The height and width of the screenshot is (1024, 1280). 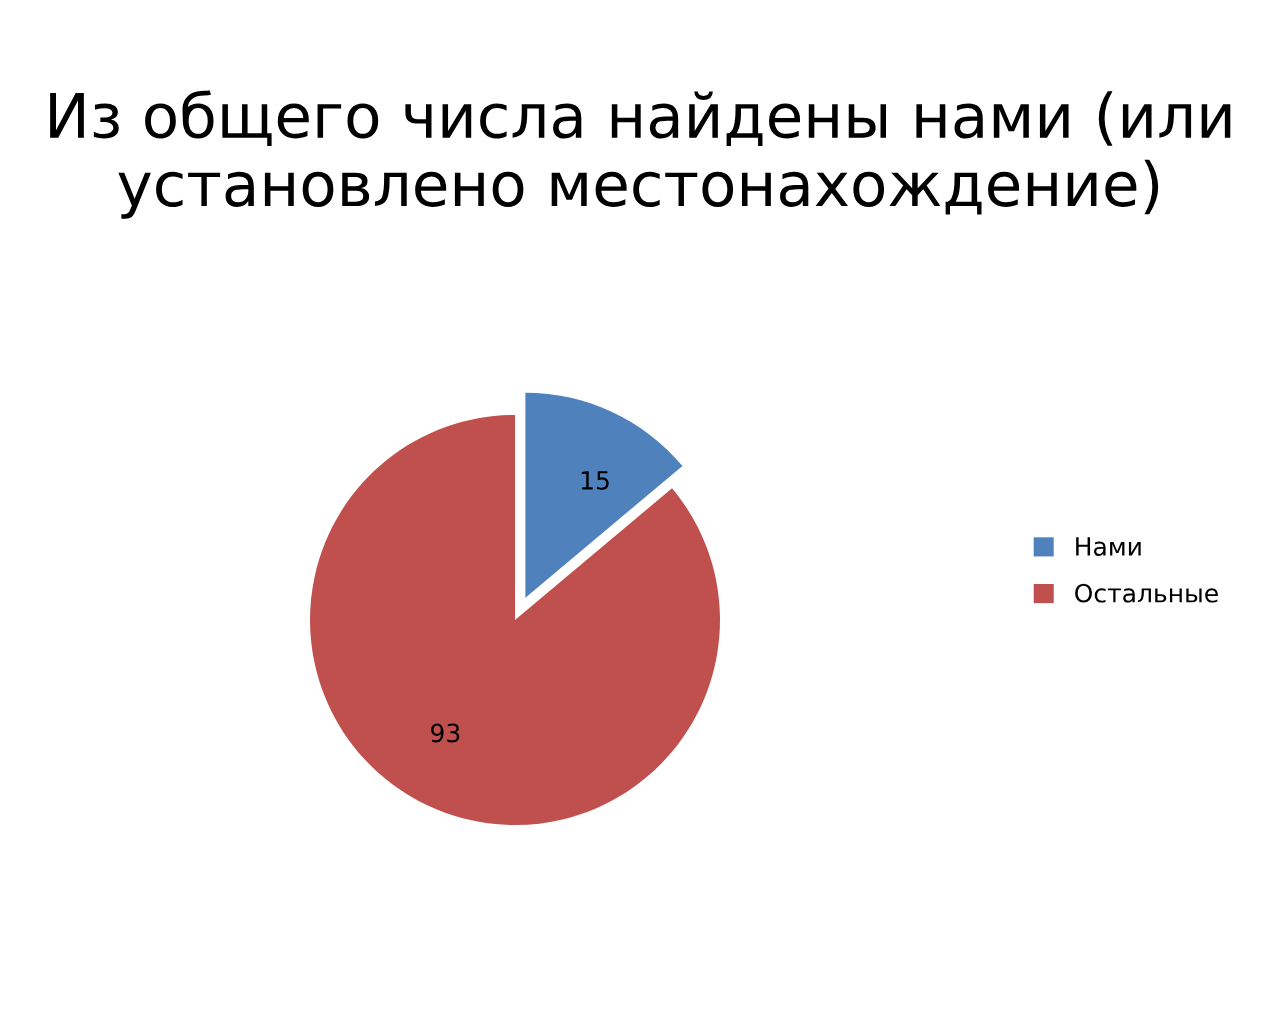 I want to click on data-label: 15, so click(x=595, y=480).